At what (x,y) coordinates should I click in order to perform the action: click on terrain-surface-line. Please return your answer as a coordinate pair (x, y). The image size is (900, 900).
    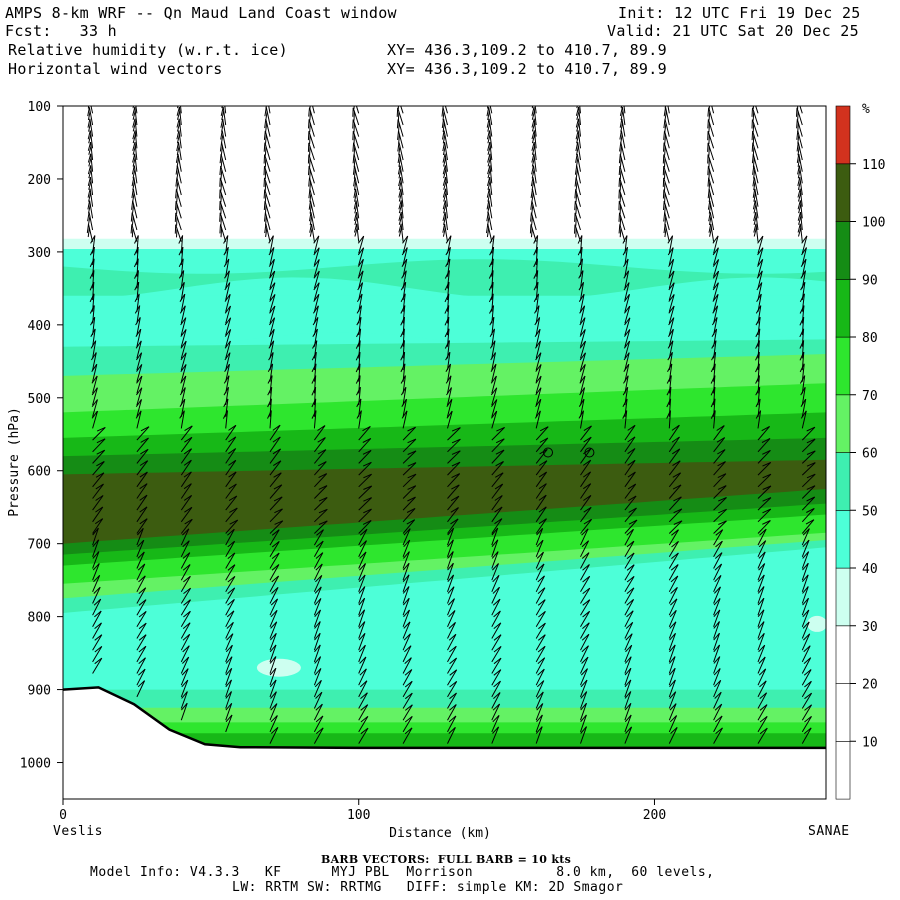
    Looking at the image, I should click on (444, 718).